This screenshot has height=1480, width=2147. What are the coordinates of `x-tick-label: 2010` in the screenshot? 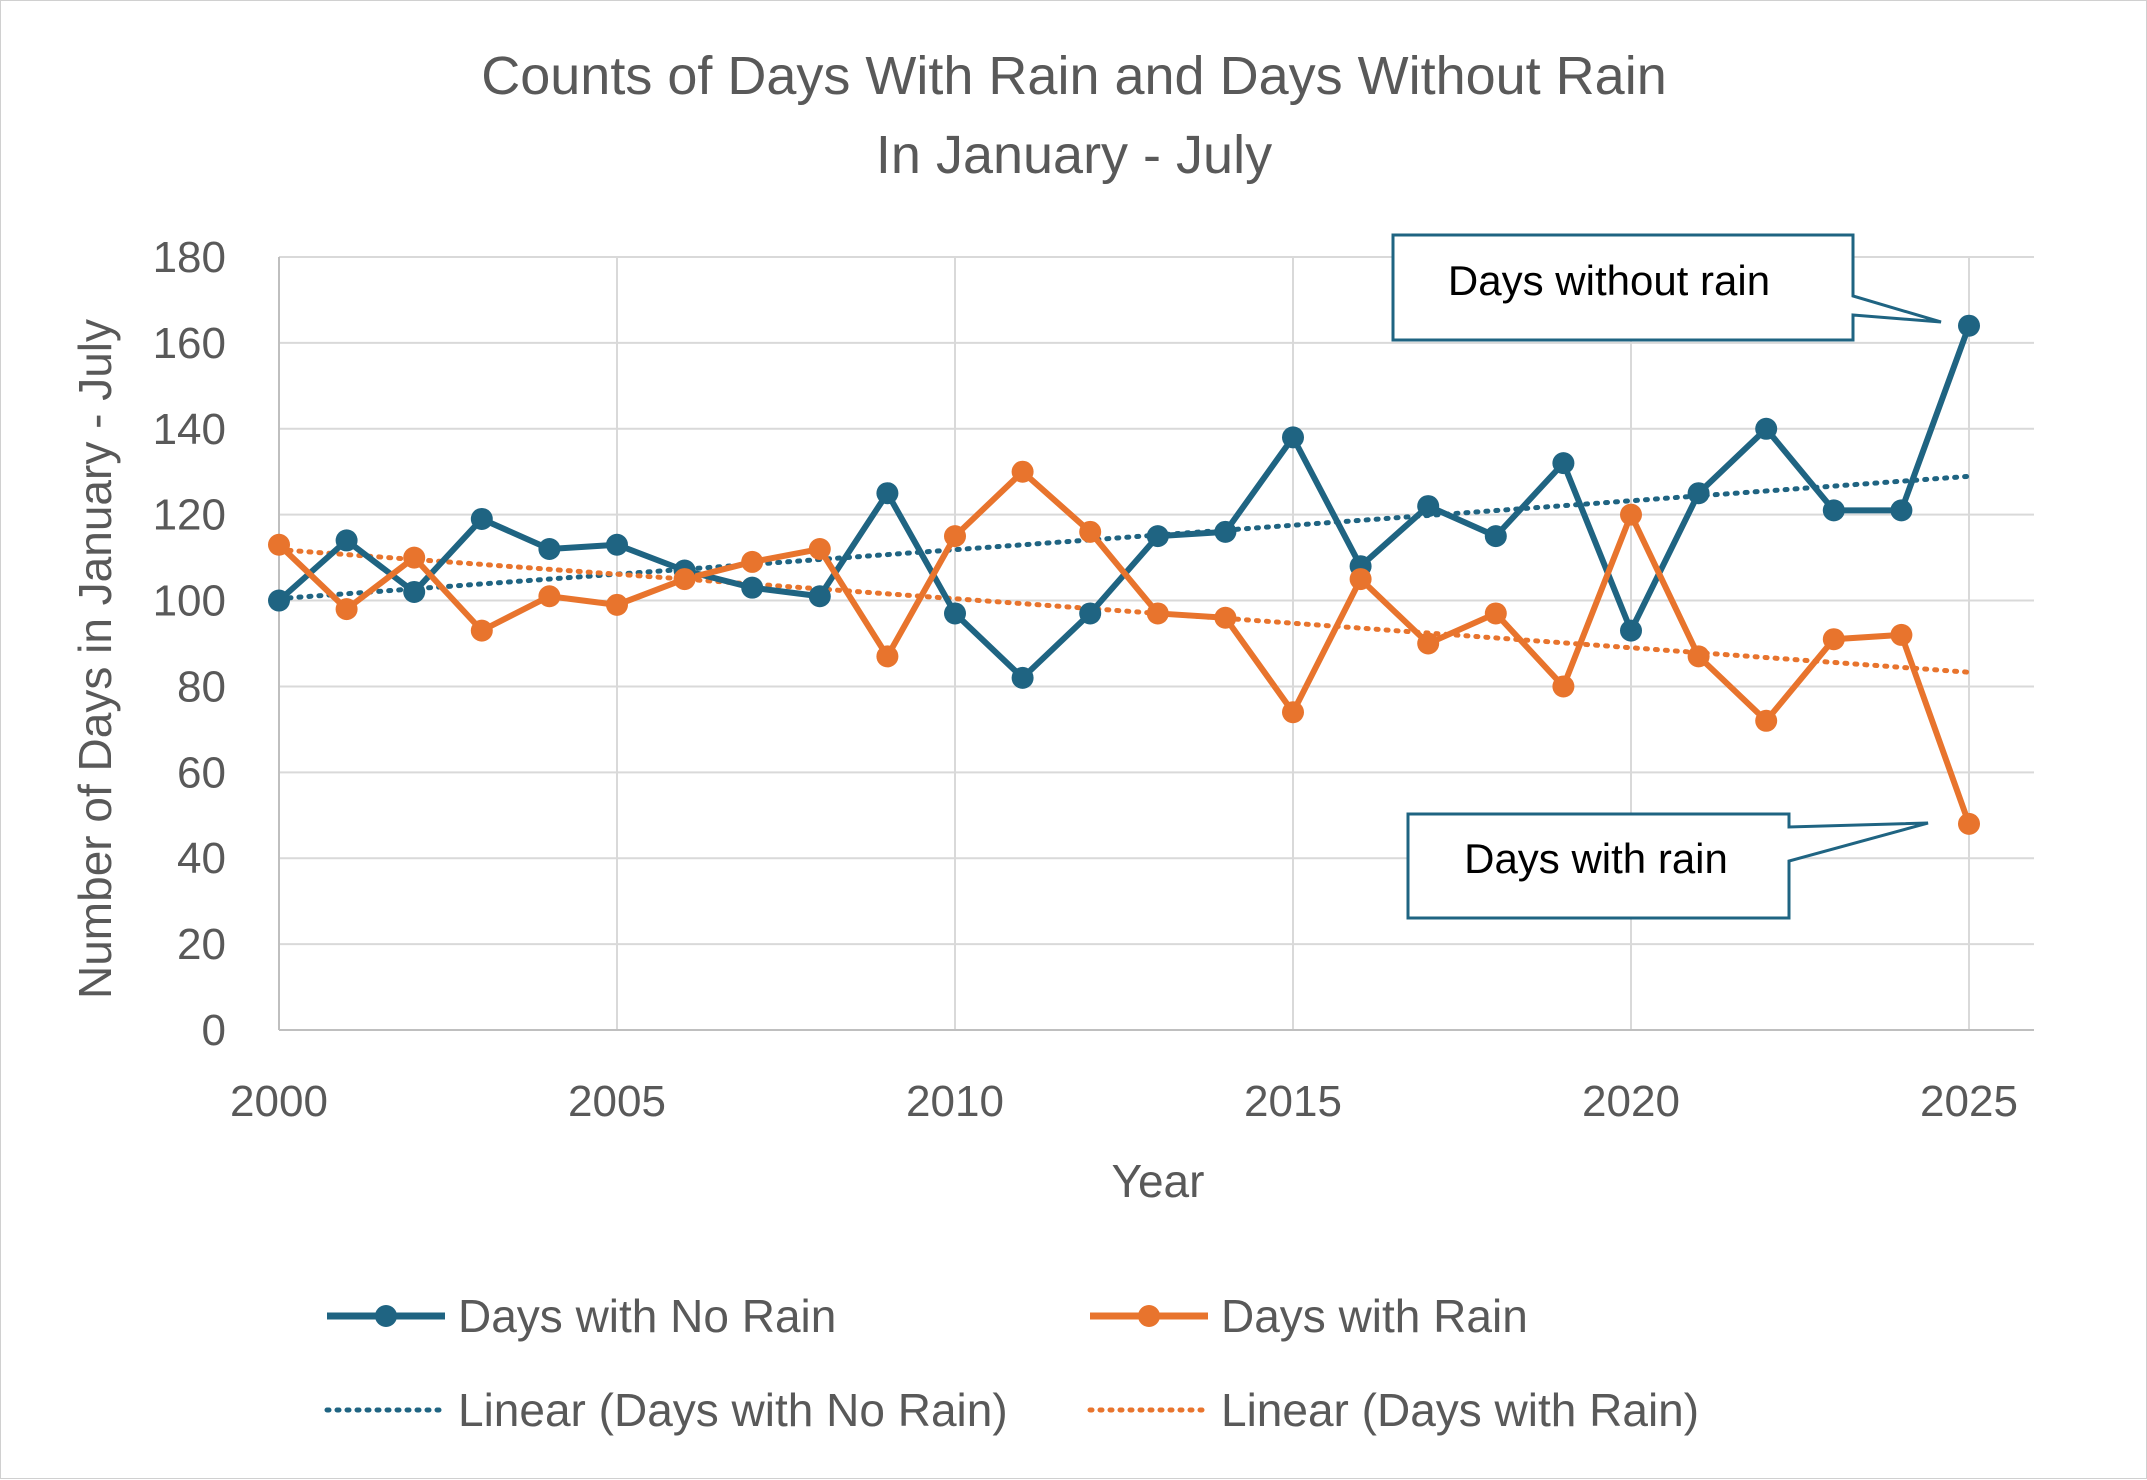 It's located at (955, 1101).